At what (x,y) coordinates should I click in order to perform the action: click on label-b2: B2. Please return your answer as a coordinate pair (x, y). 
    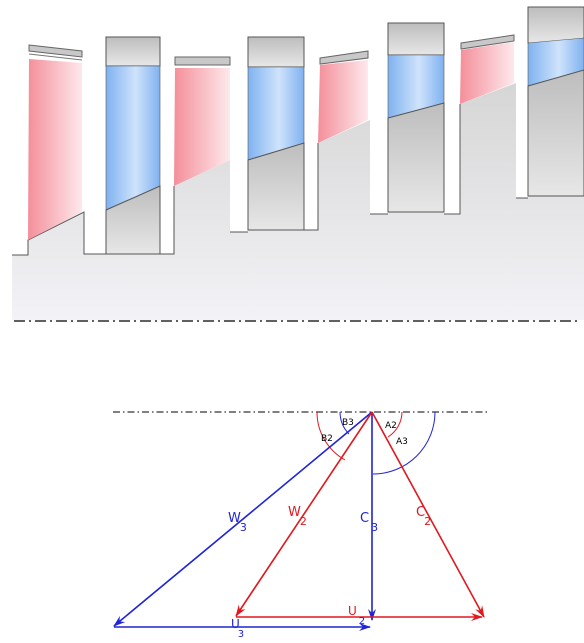
    Looking at the image, I should click on (327, 439).